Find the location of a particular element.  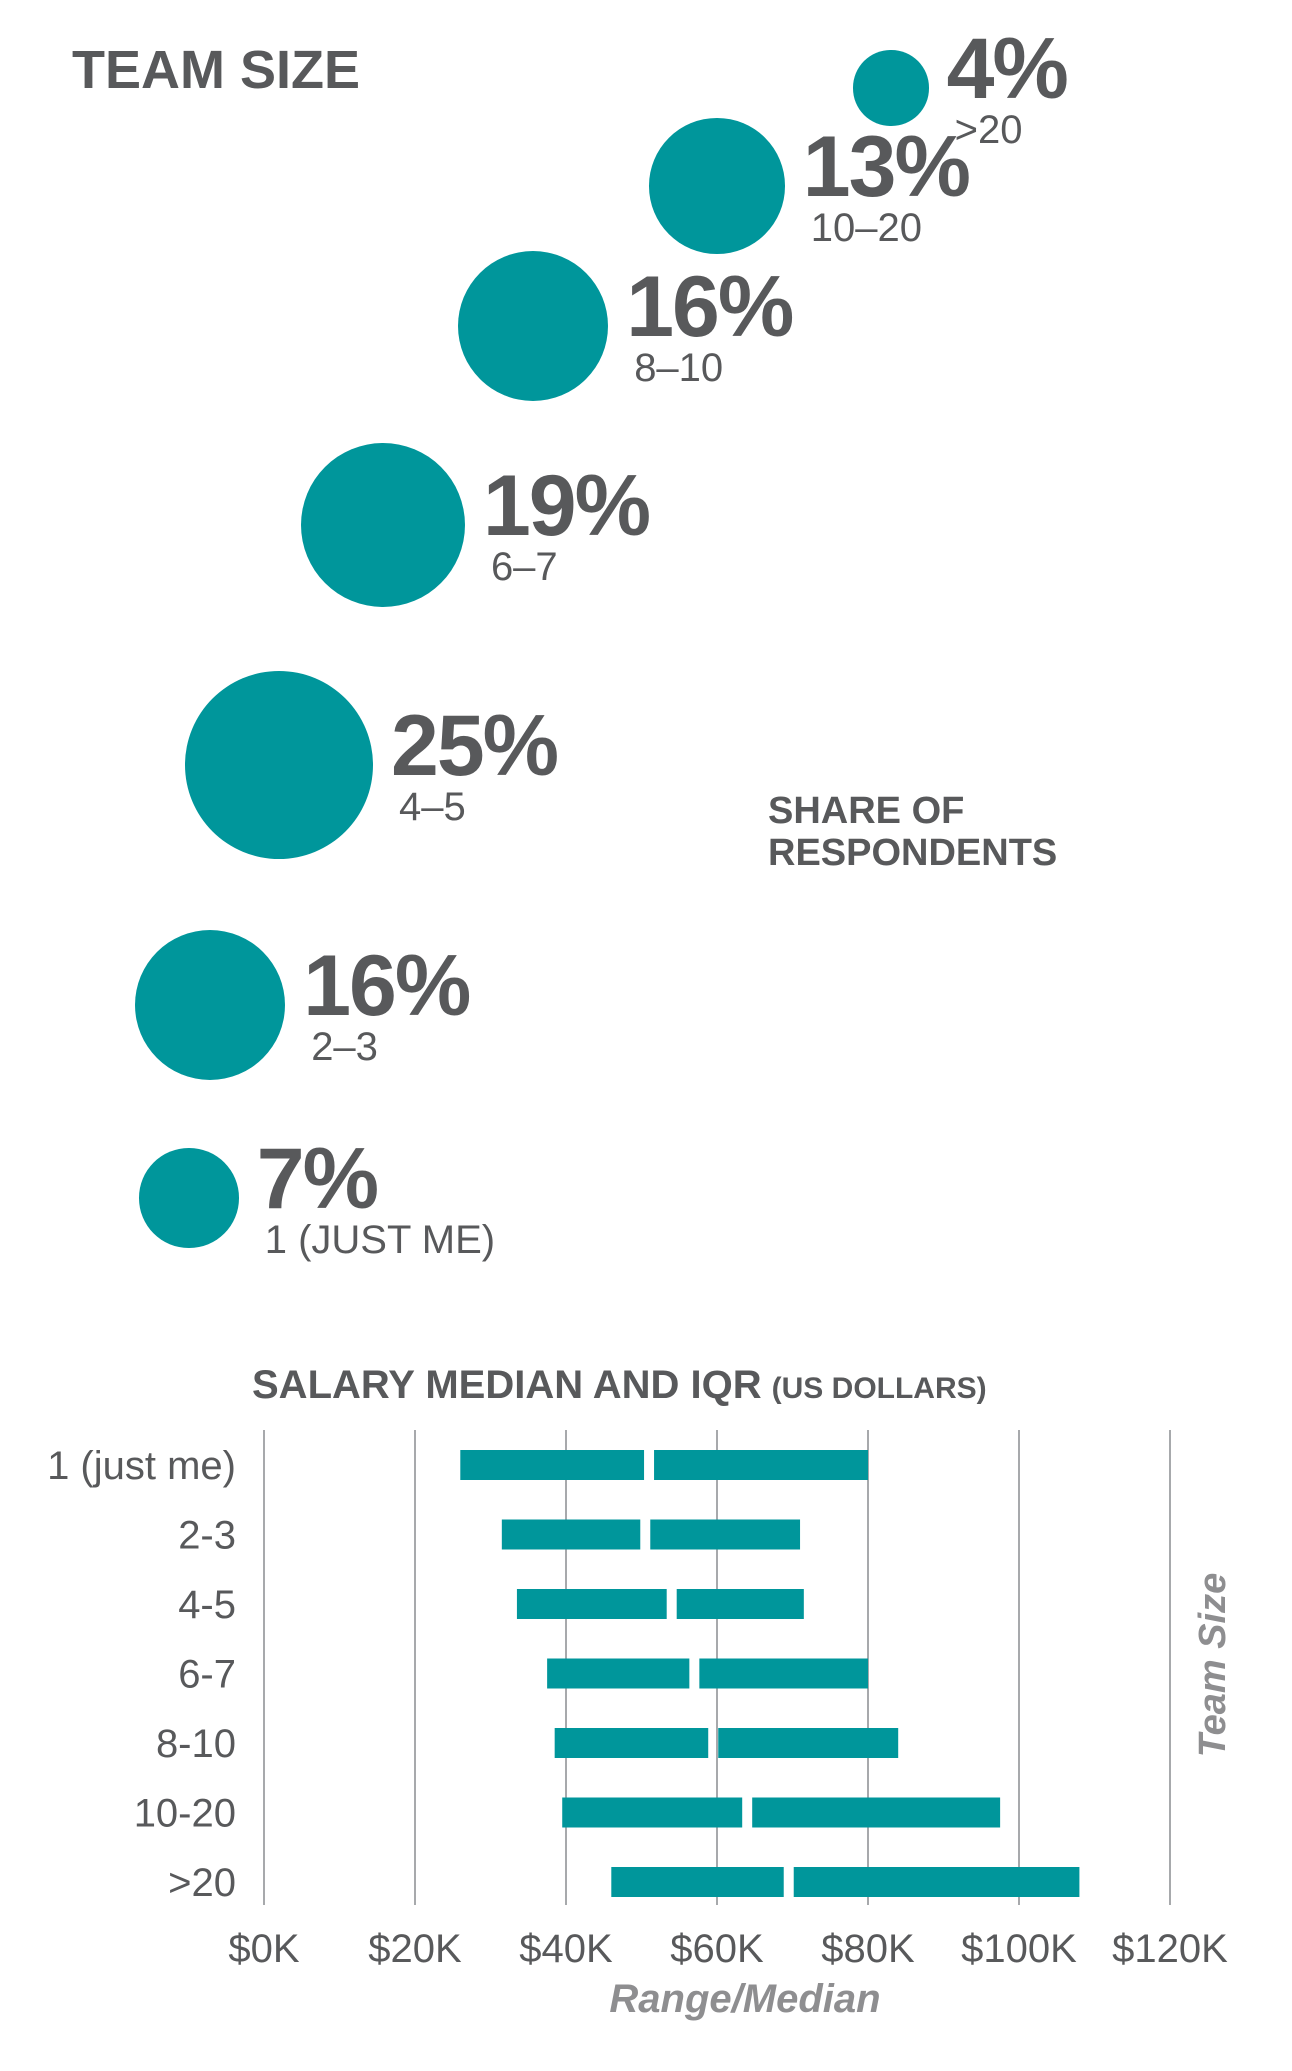

y-tick-label: 4-5 is located at coordinates (207, 1605).